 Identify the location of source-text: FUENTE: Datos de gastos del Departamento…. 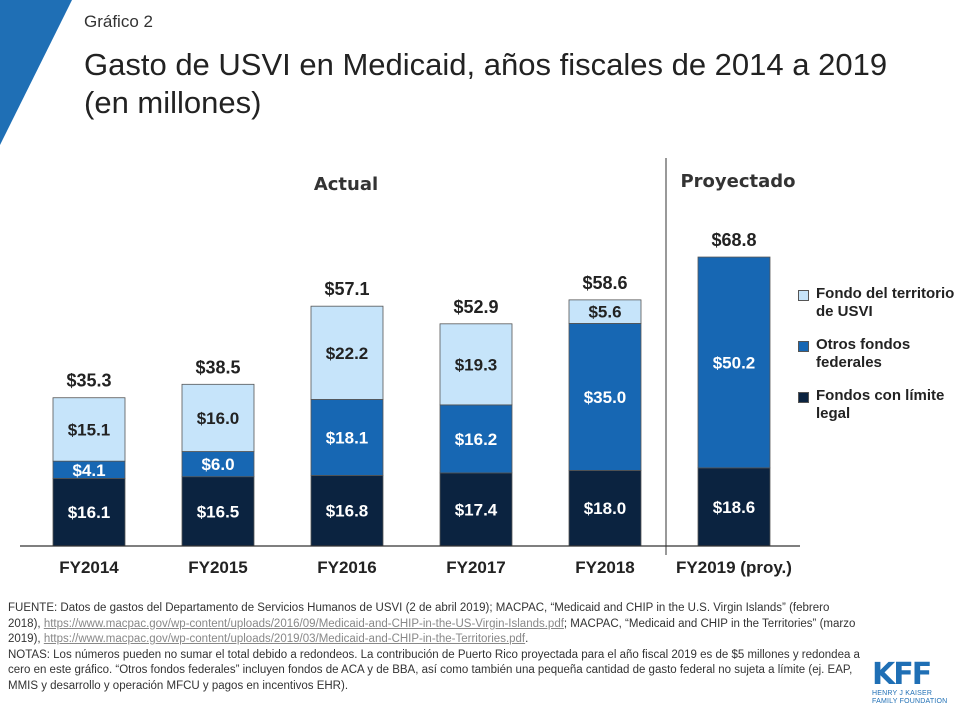
(419, 616).